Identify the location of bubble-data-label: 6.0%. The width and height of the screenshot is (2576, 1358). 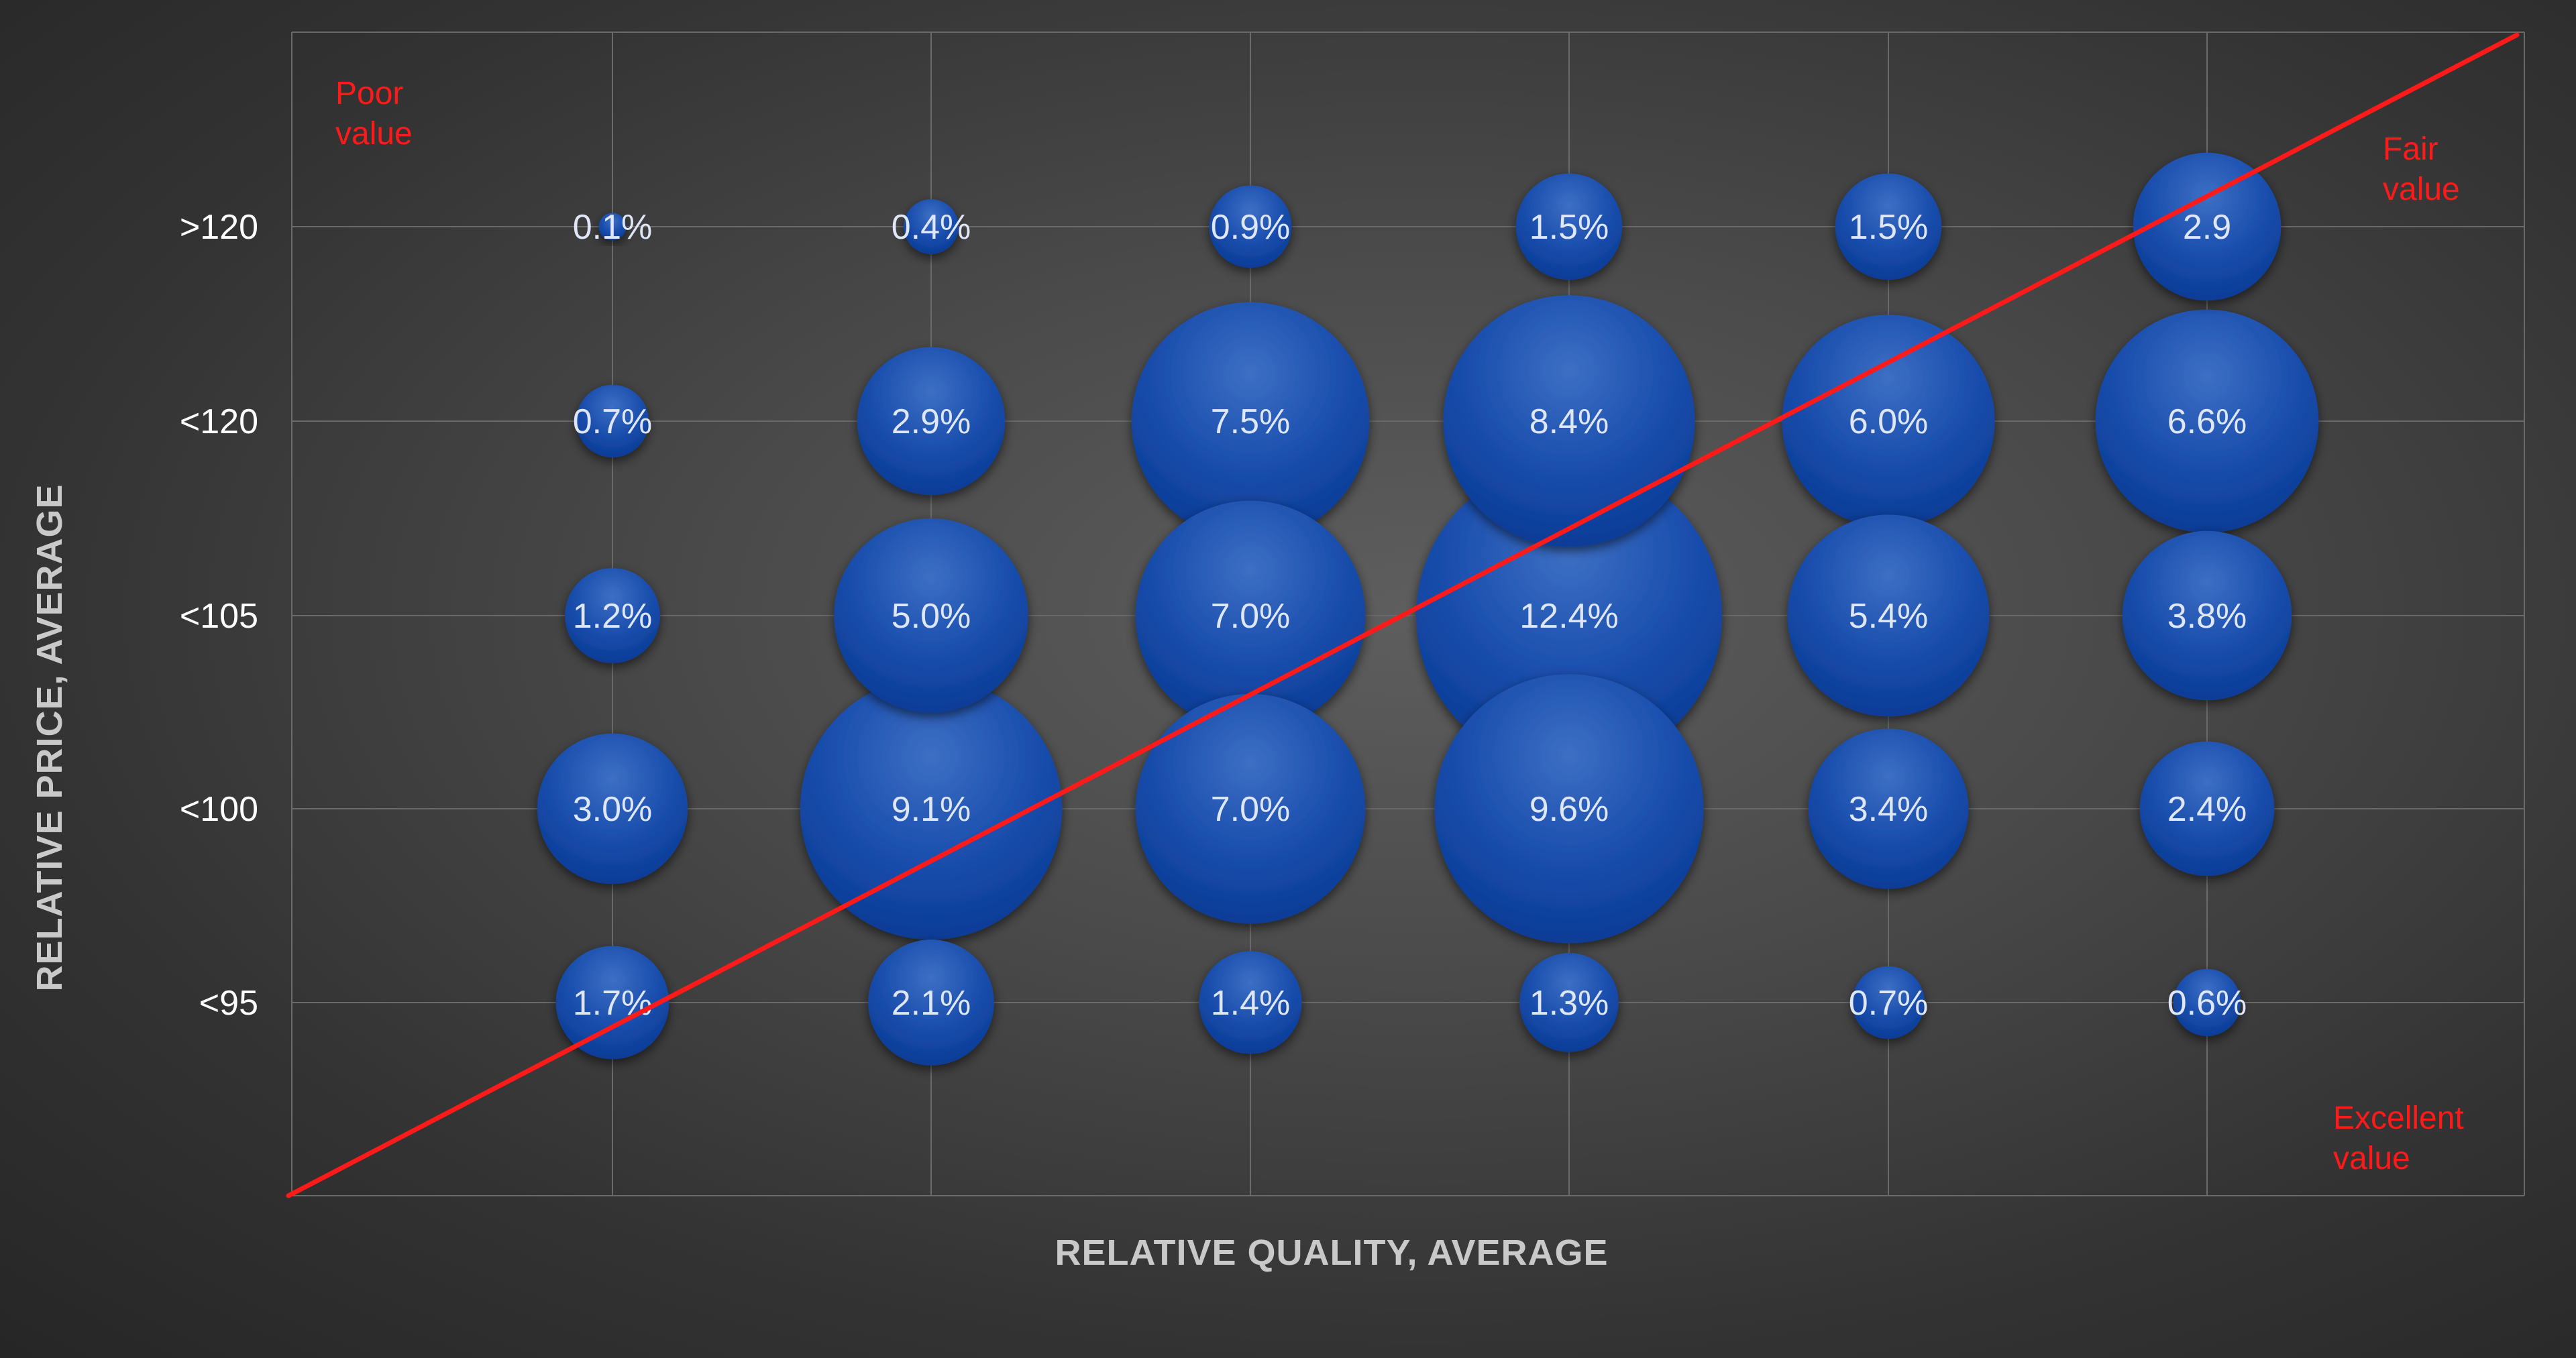
(1889, 421).